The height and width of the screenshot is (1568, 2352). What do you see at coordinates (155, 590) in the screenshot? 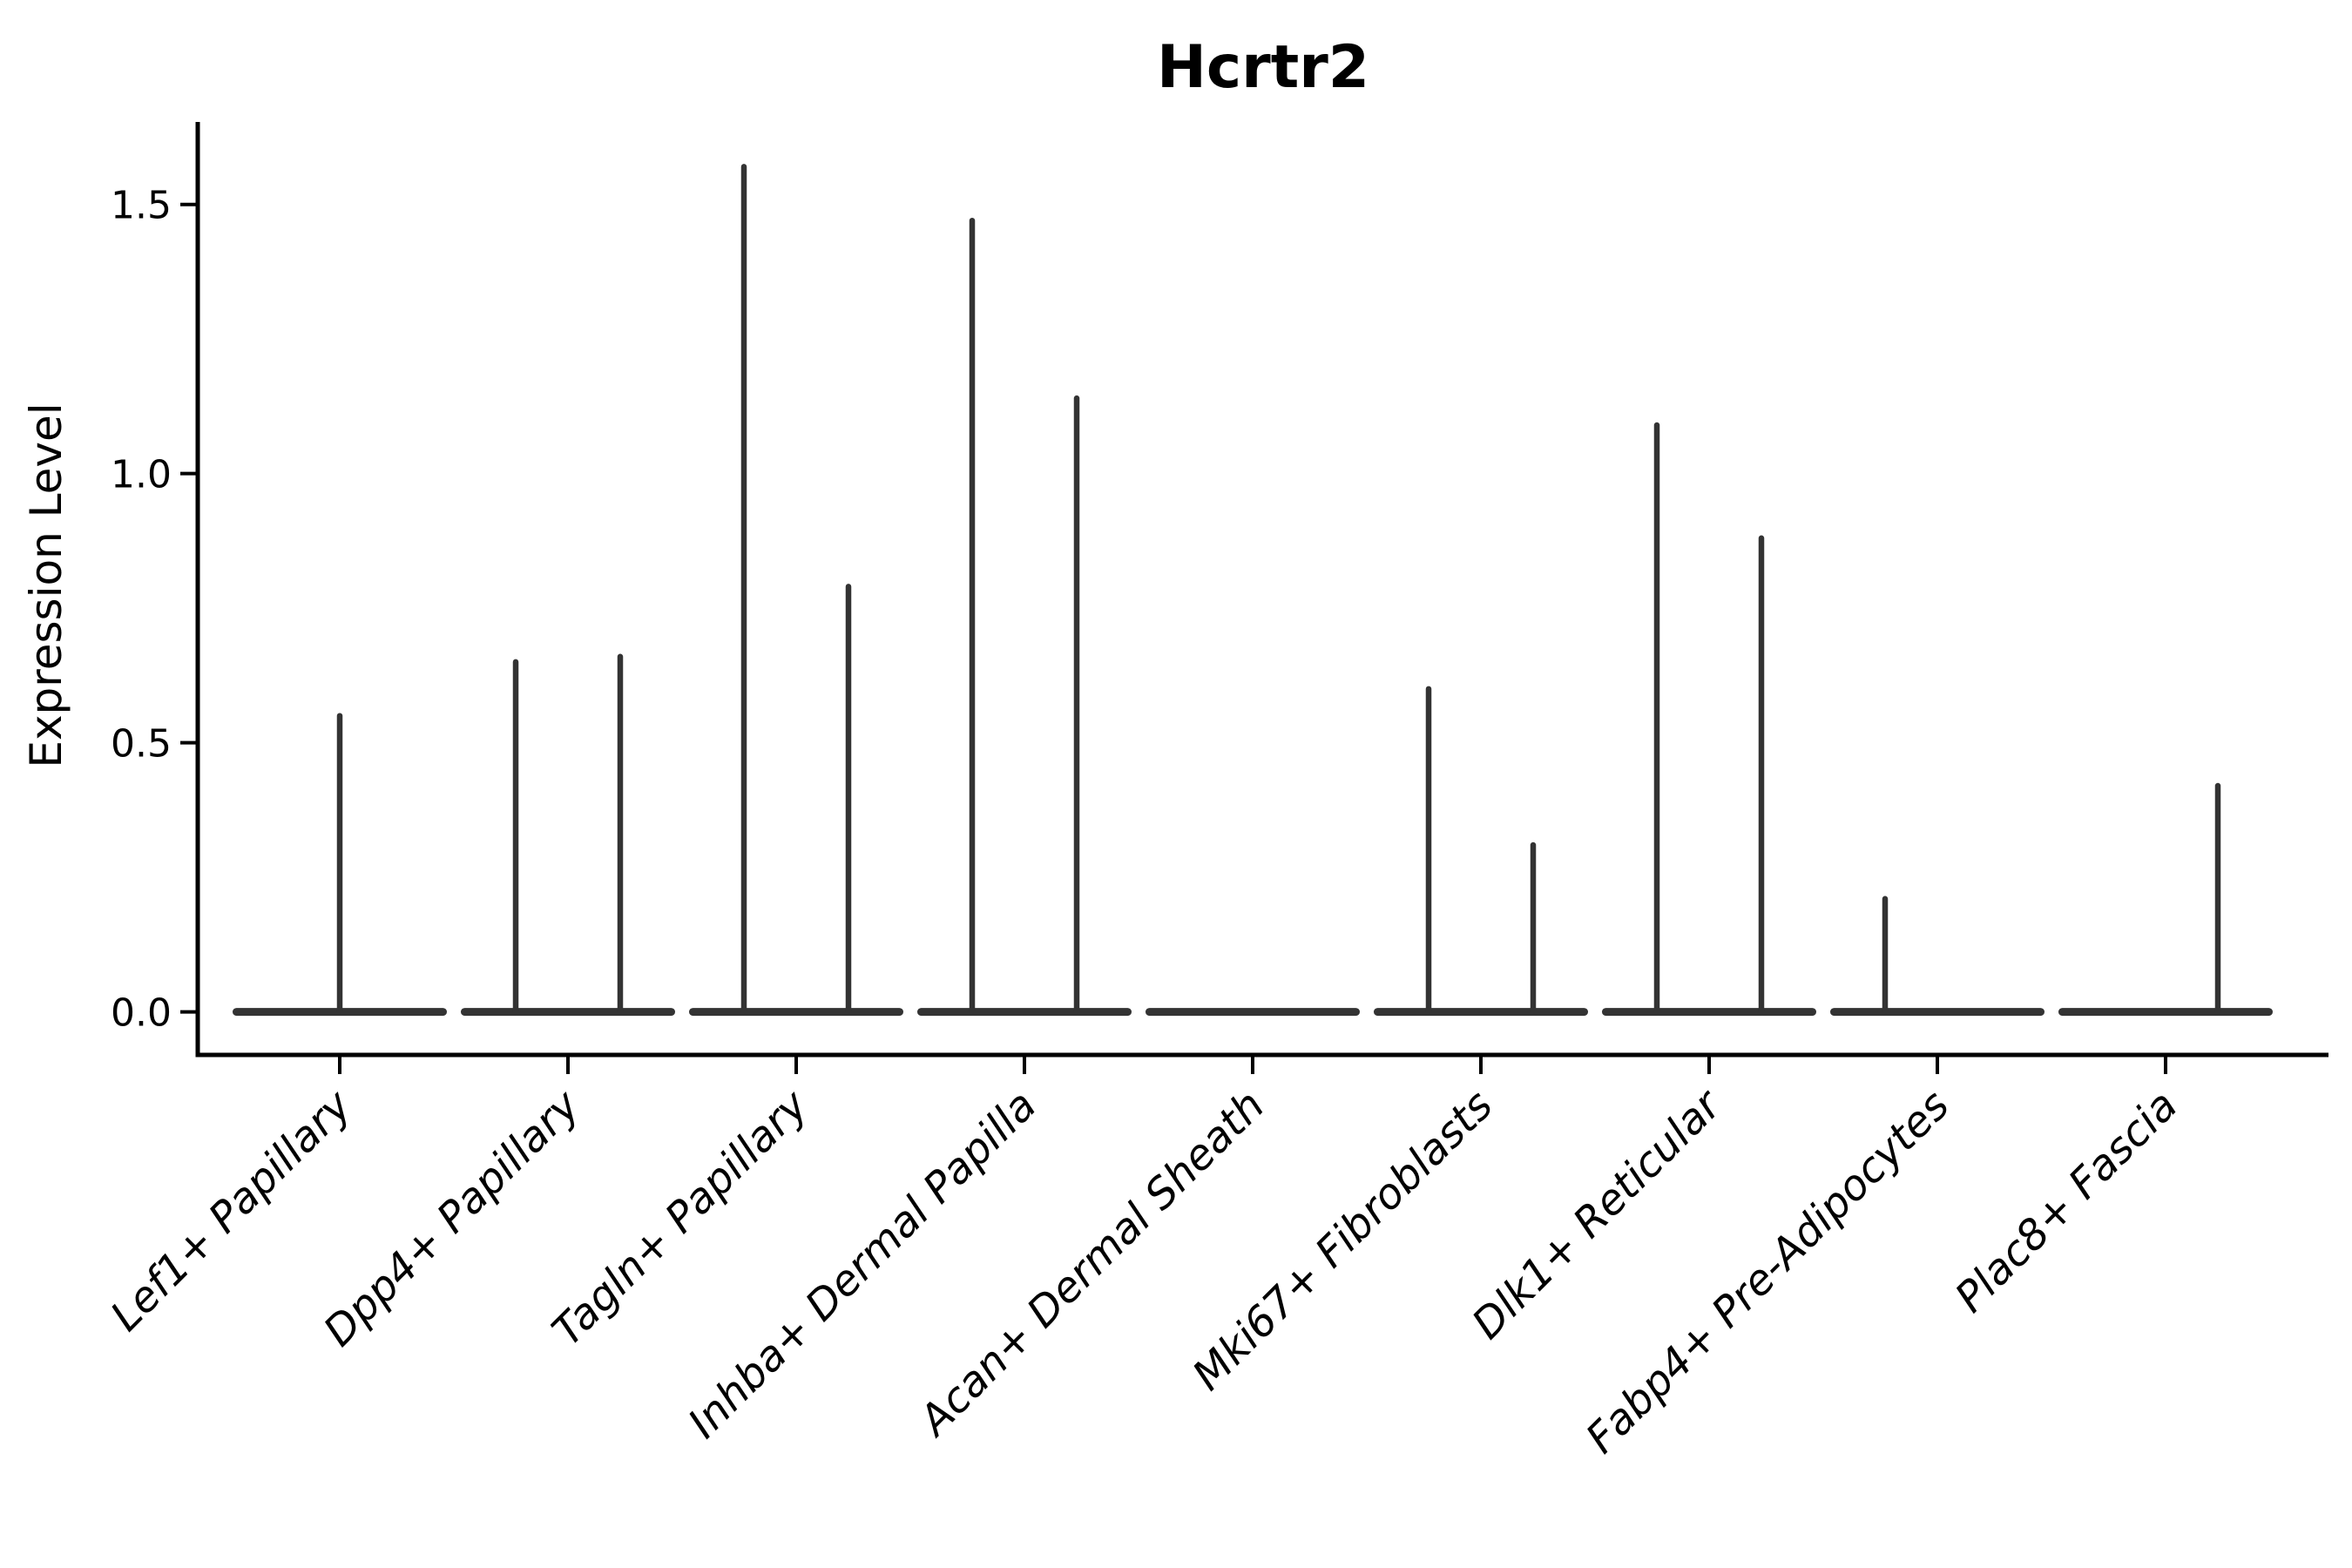
I see `y-axis: 0.0 0.5 1.0 1.5` at bounding box center [155, 590].